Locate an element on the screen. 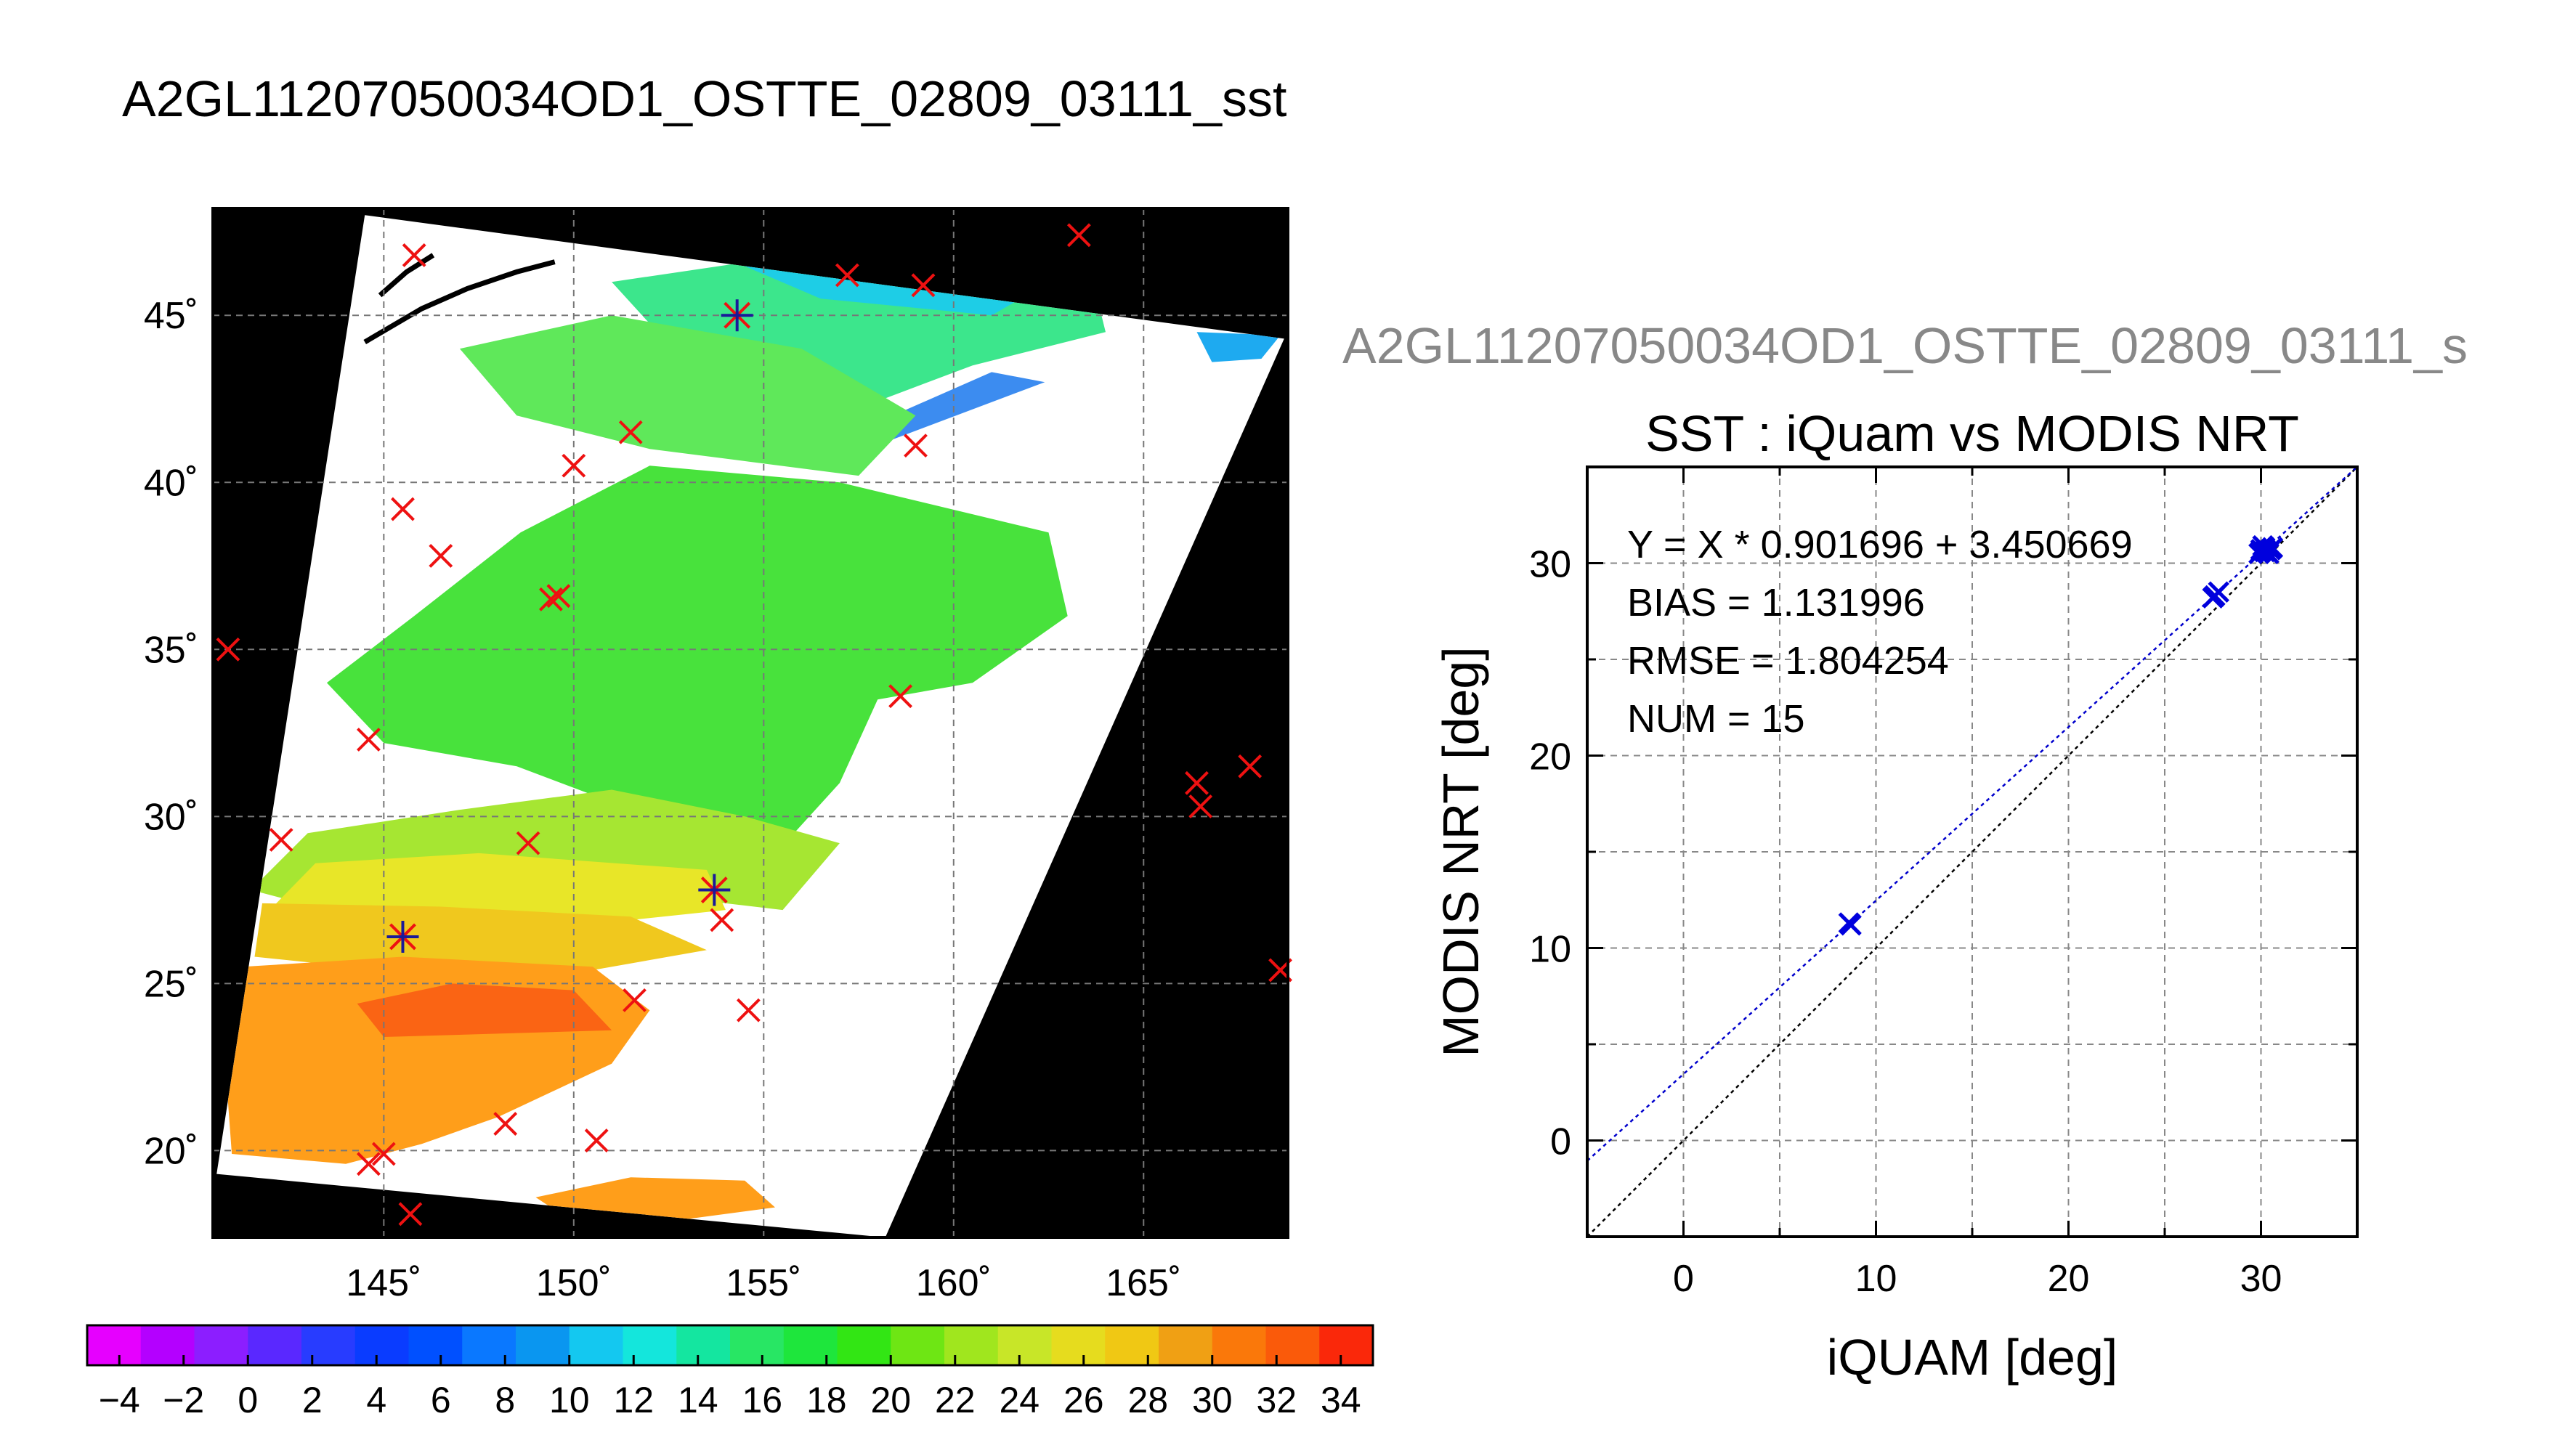 The height and width of the screenshot is (1456, 2549). x-tick-label: 0 is located at coordinates (1683, 1279).